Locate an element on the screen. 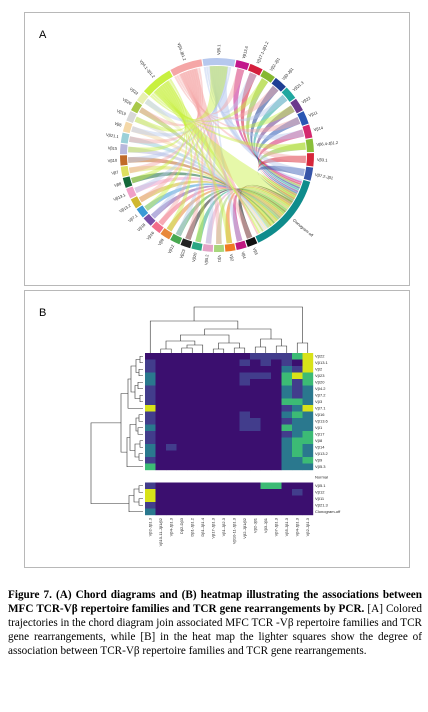 The height and width of the screenshot is (712, 428). heatmap-row-label: Vβ5.3 is located at coordinates (320, 466).